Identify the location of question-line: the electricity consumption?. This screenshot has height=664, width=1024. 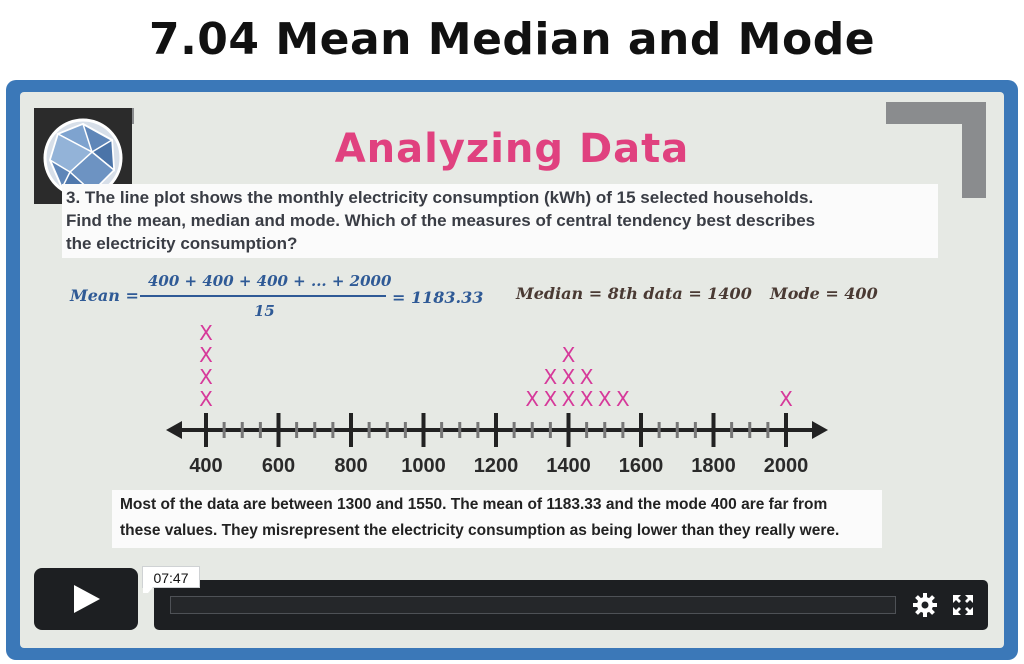
(182, 243).